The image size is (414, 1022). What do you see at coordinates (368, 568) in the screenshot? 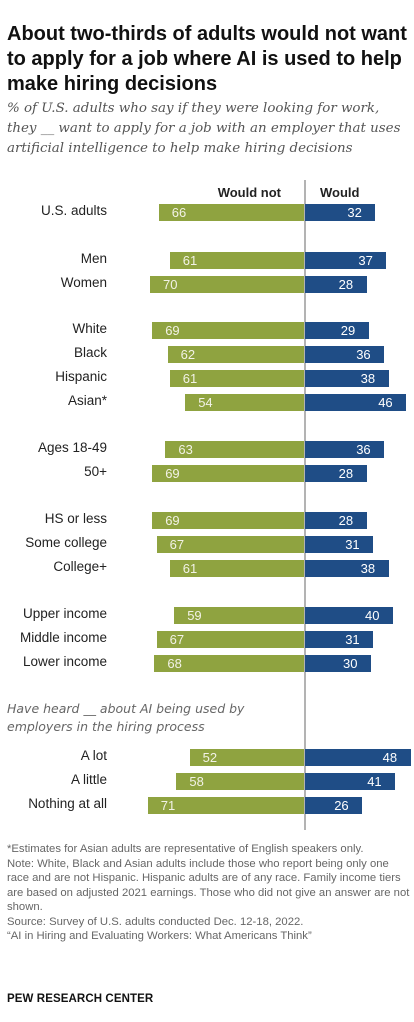
I see `value-would-college: 38` at bounding box center [368, 568].